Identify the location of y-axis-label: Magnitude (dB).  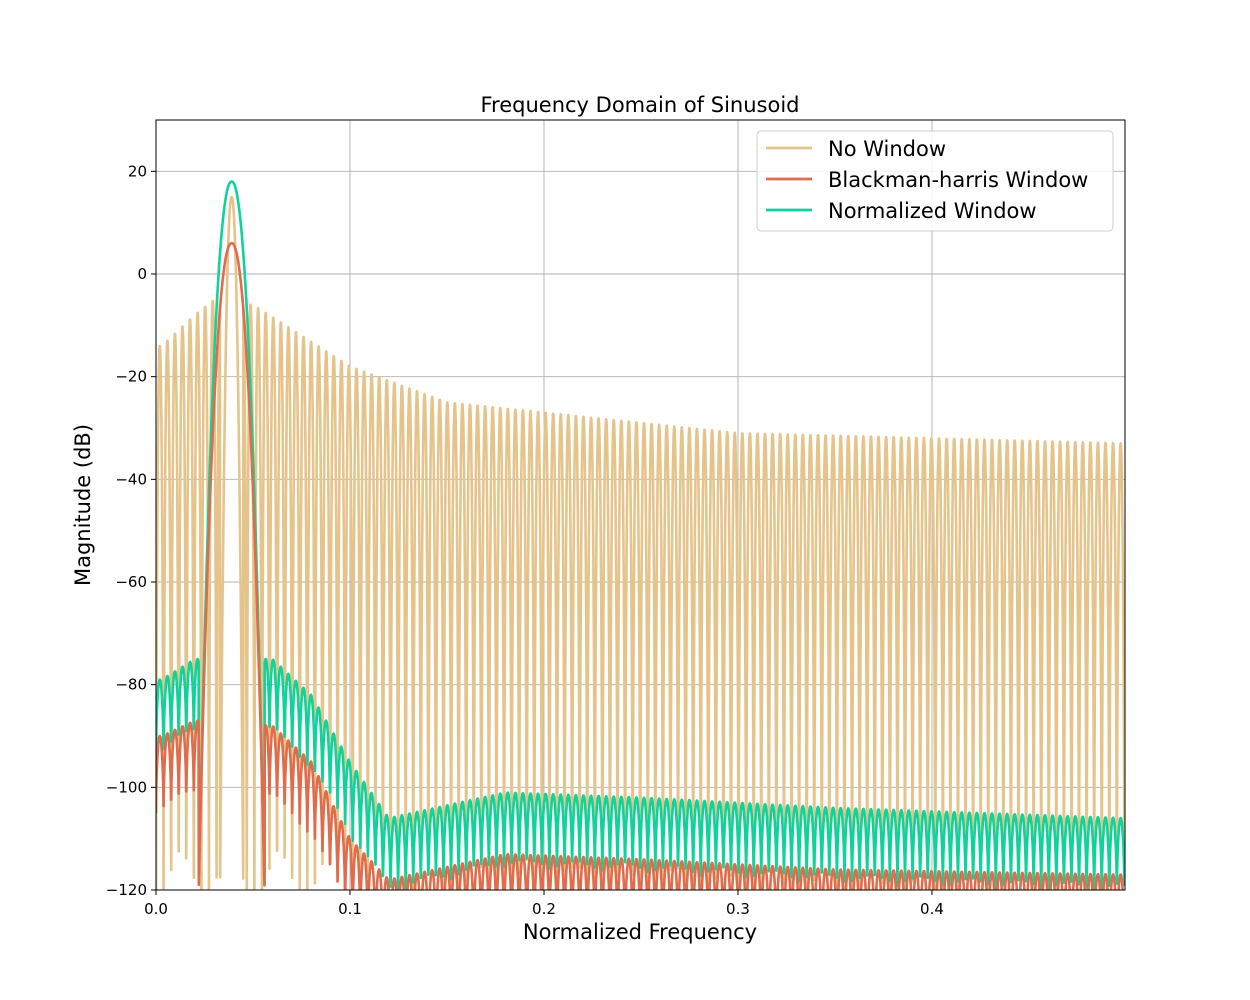
(83, 505).